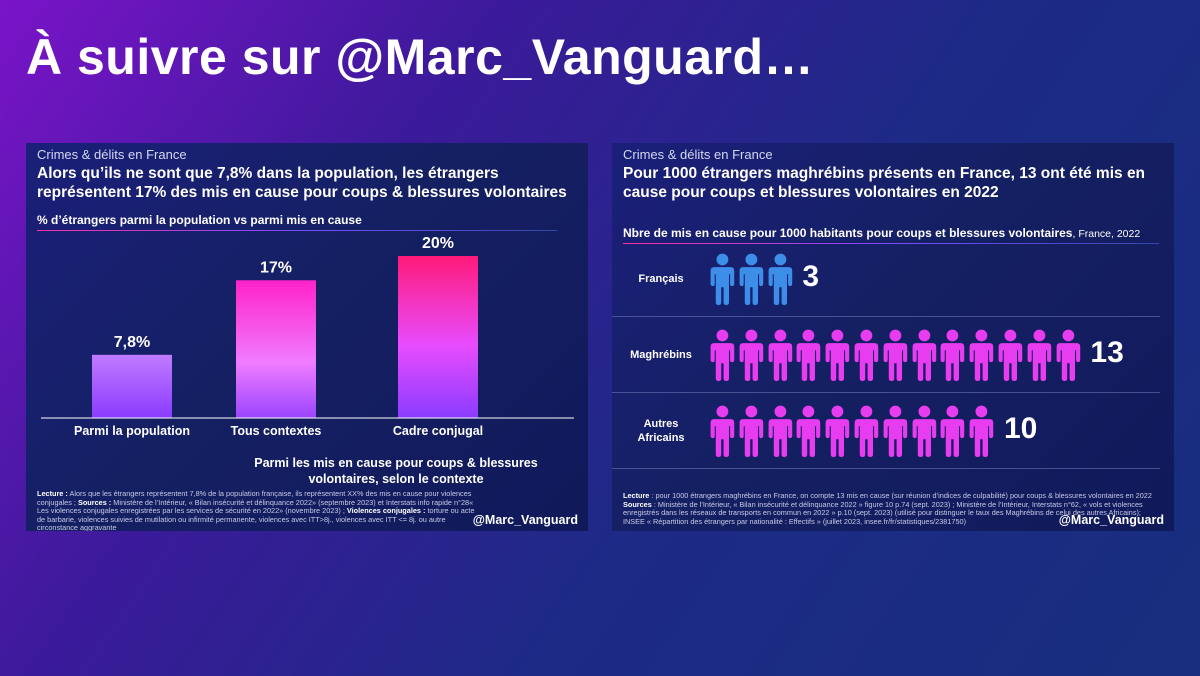  I want to click on pictogram-row: Maghrébins 13, so click(886, 355).